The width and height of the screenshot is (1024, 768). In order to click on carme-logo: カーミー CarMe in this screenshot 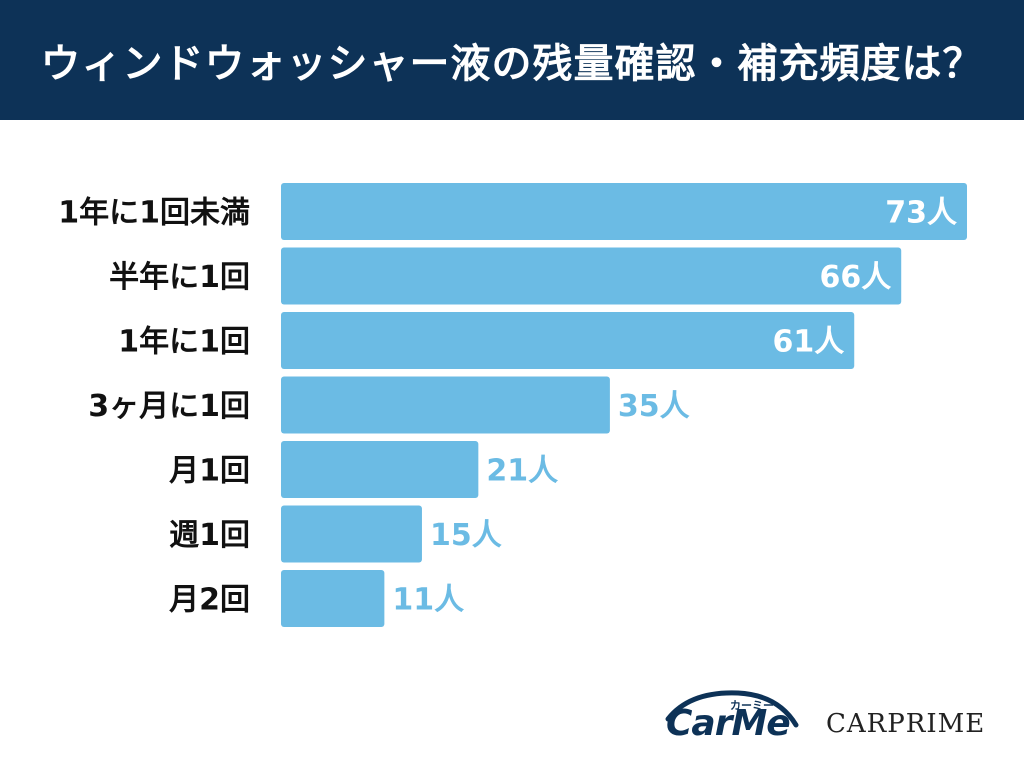, I will do `click(735, 720)`.